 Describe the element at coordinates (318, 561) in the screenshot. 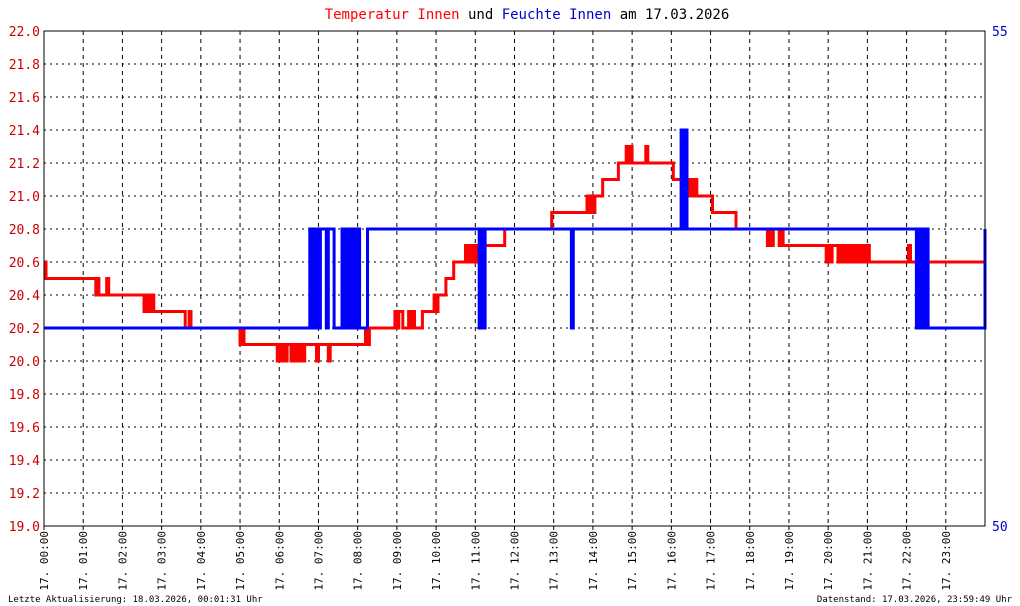

I see `x-tick-label: 17. 07:00` at that location.